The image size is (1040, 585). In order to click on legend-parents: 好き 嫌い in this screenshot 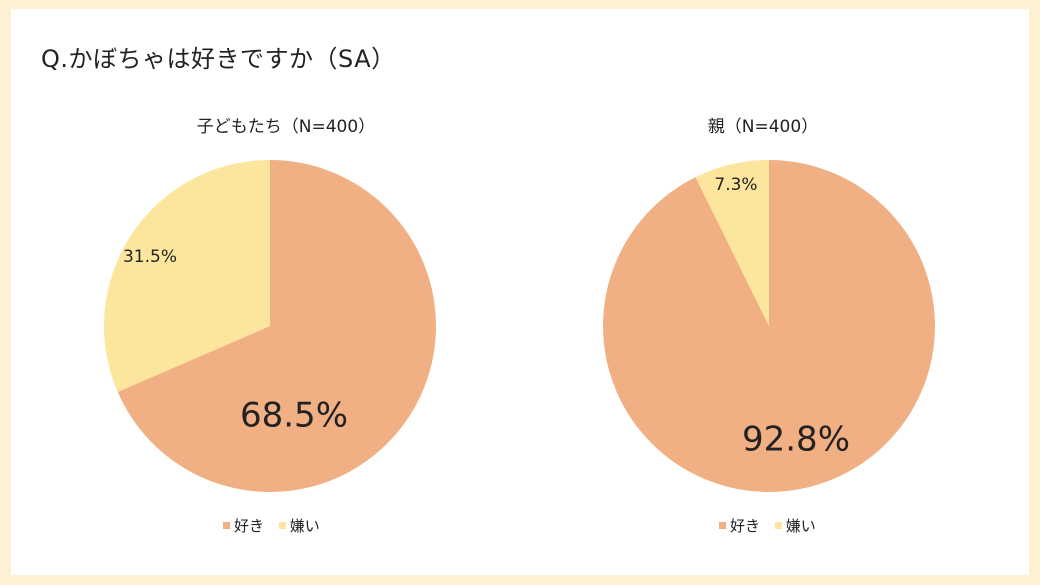, I will do `click(819, 525)`.